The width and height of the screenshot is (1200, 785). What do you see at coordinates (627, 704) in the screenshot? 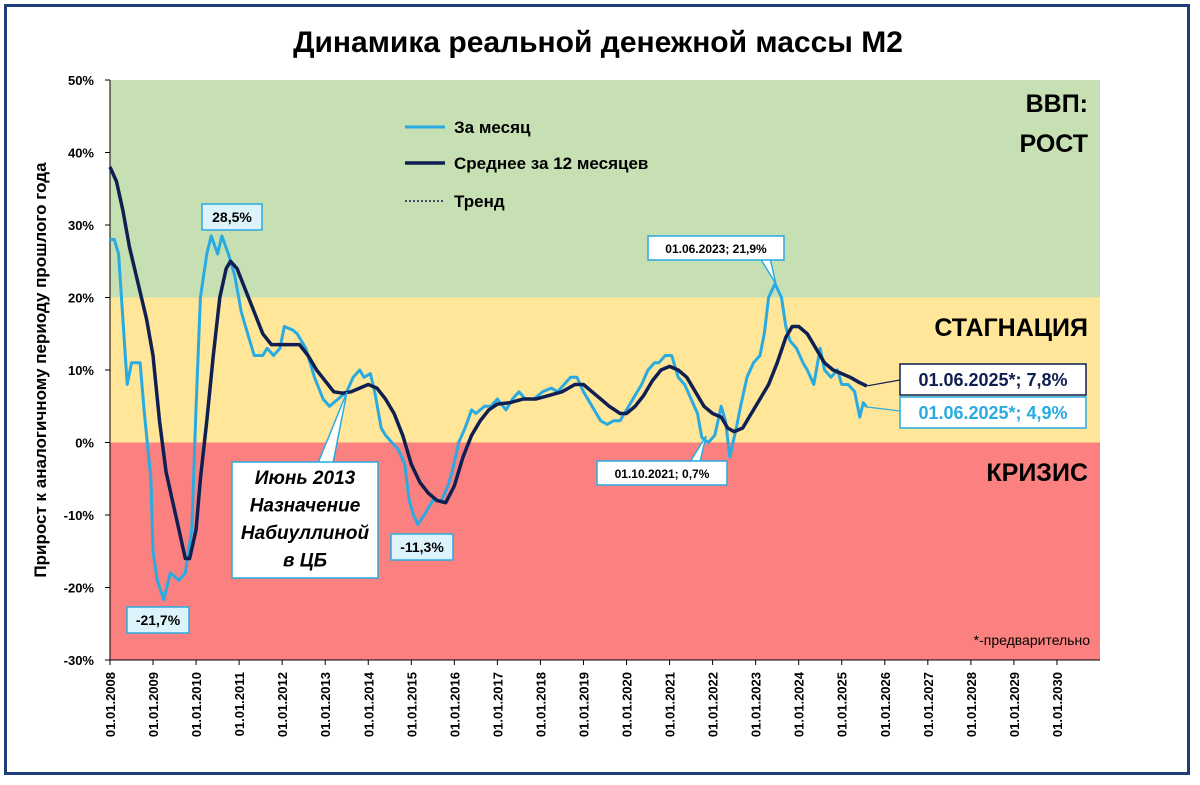
I see `x-tick-label: 01.01.2020` at bounding box center [627, 704].